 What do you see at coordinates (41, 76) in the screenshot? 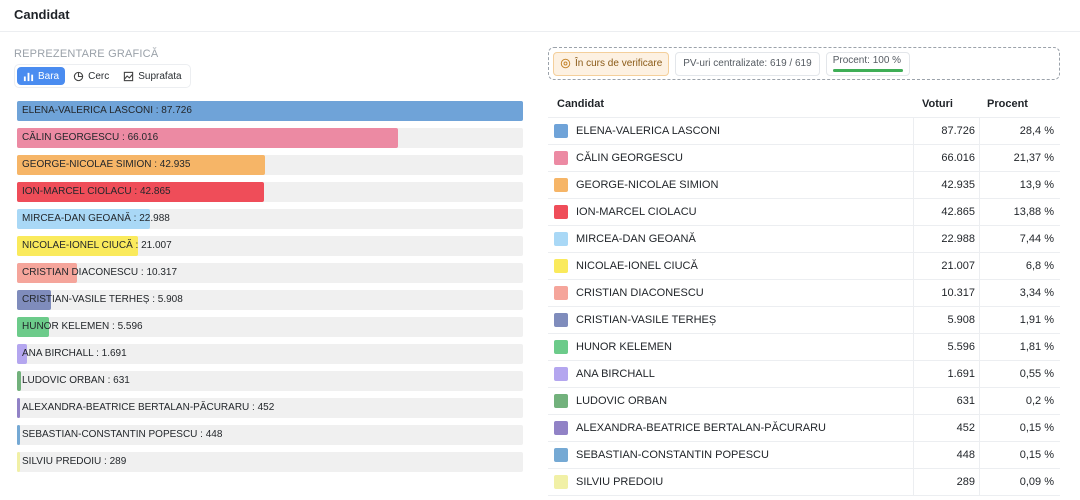
I see `tab-bar: Bara` at bounding box center [41, 76].